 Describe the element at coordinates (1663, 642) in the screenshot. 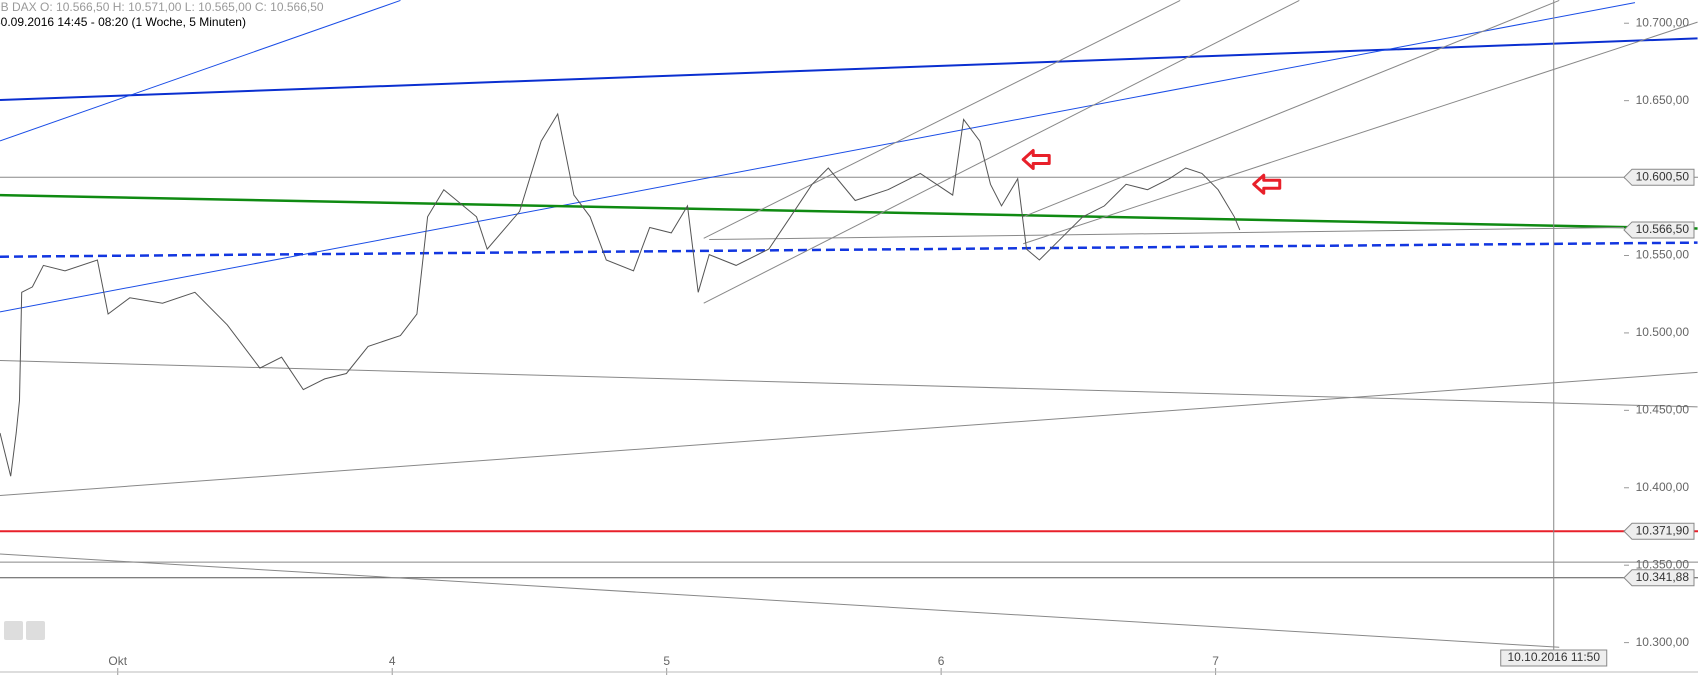

I see `y-tick-label: 10.300,00` at that location.